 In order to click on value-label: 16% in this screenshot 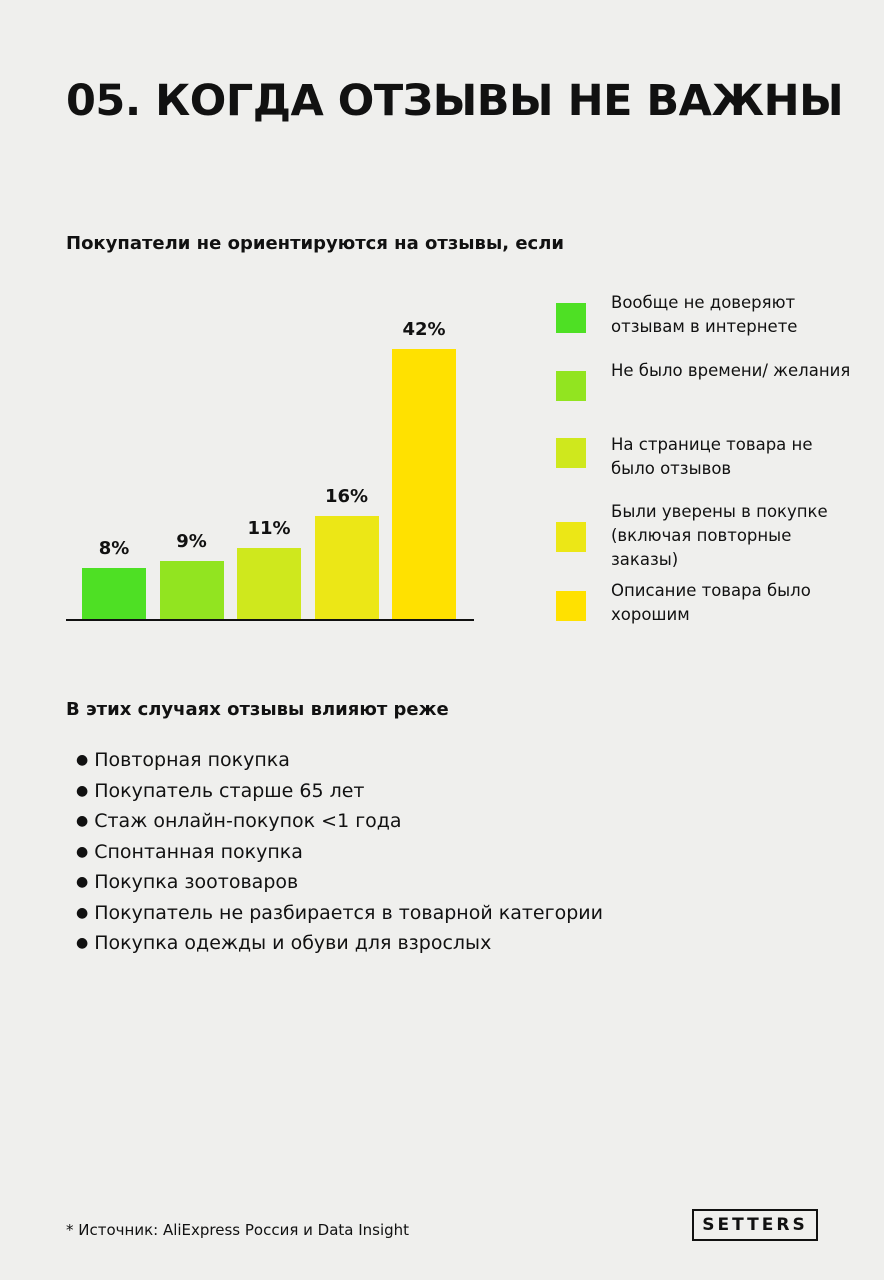, I will do `click(346, 497)`.